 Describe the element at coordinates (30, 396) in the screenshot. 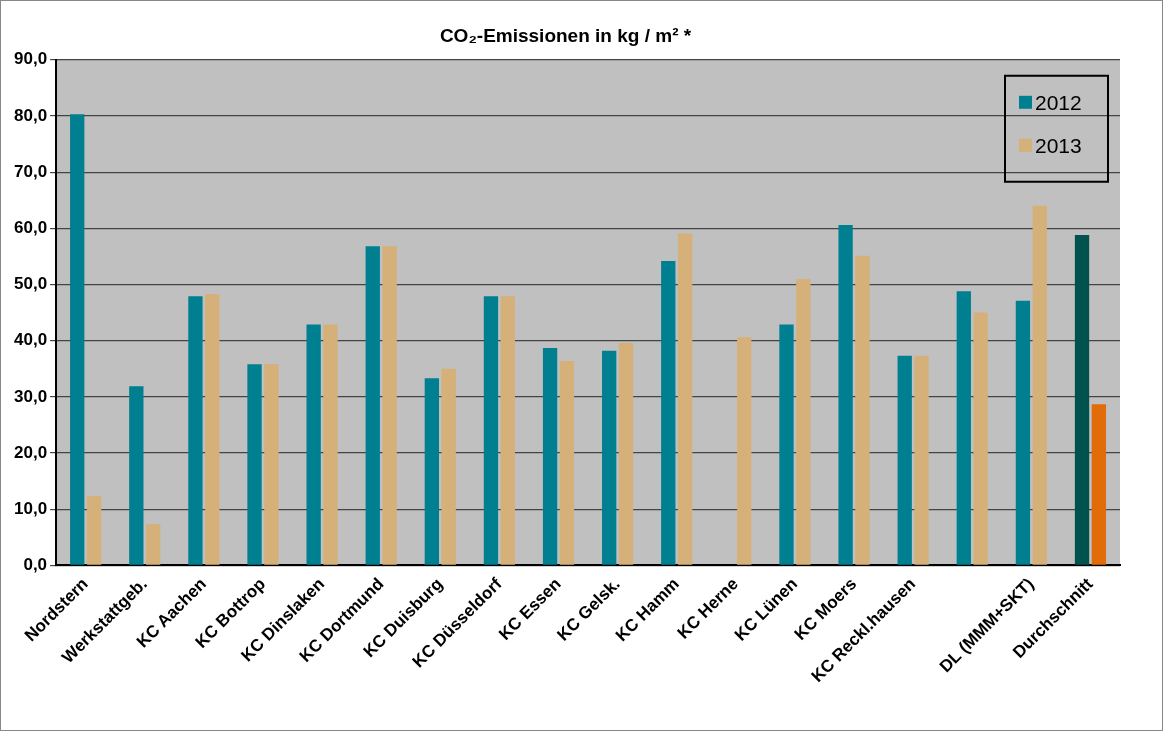

I see `y-tick-label: 30,0` at that location.